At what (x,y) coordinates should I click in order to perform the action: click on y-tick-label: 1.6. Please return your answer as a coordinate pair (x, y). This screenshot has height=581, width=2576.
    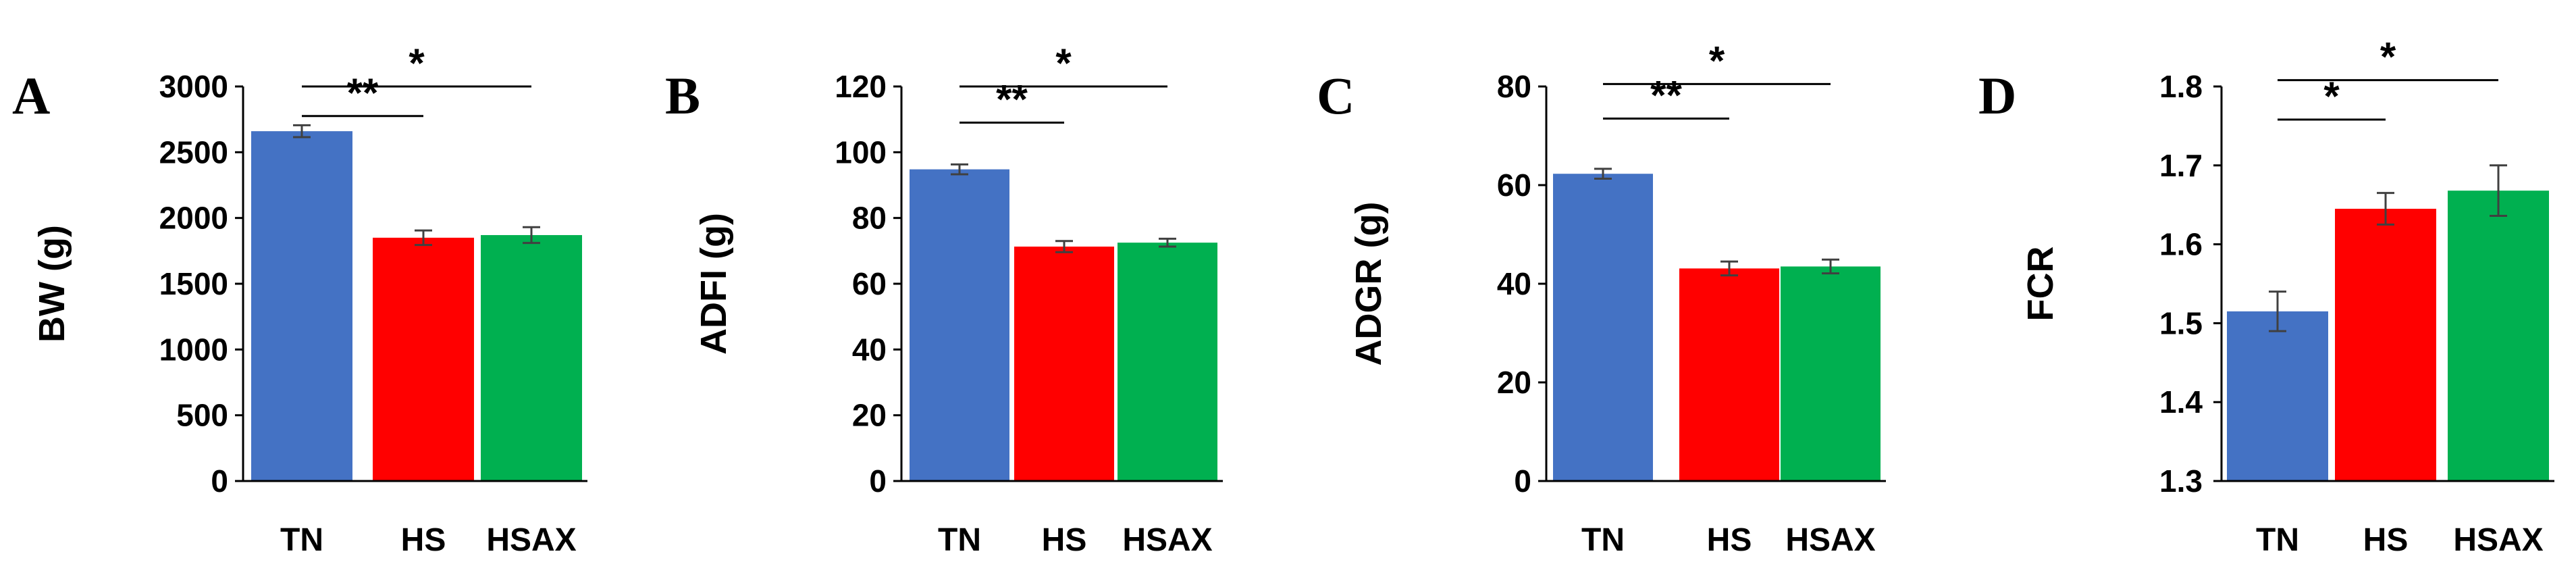
    Looking at the image, I should click on (2181, 244).